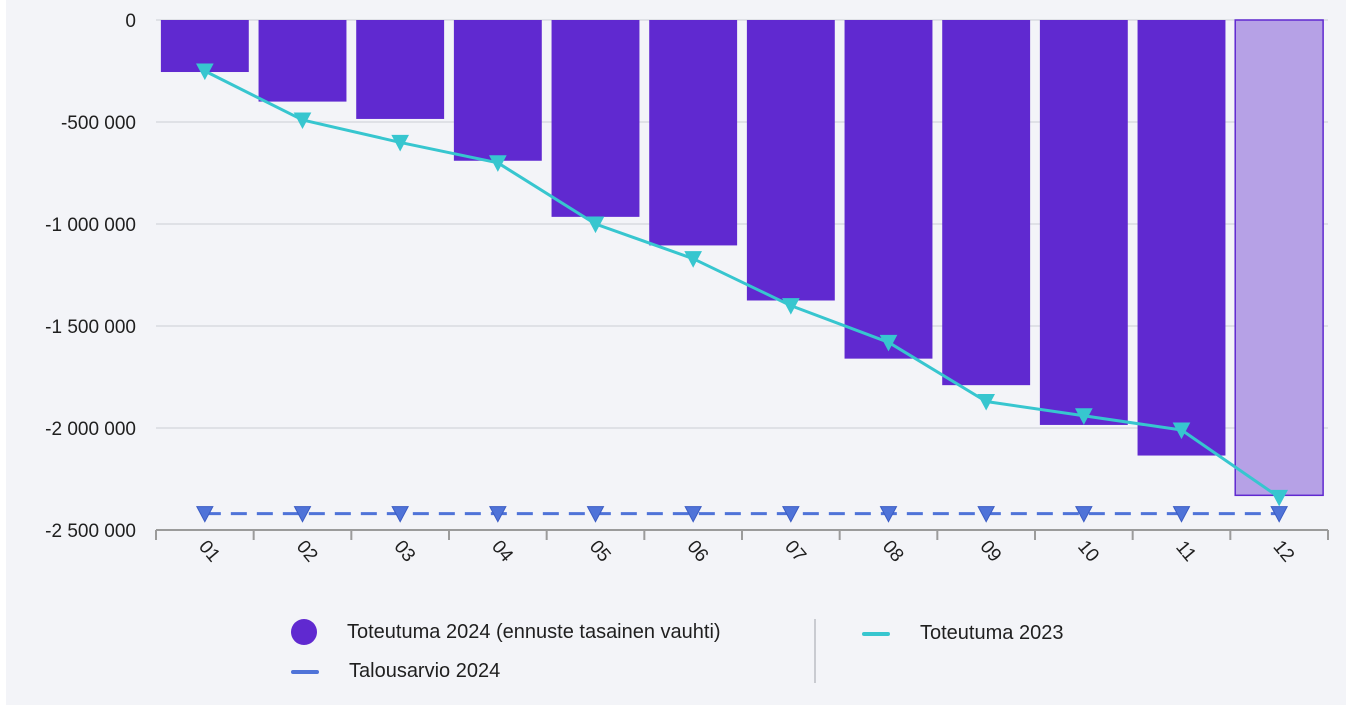 The width and height of the screenshot is (1346, 711). Describe the element at coordinates (795, 552) in the screenshot. I see `x-tick-label: 07` at that location.